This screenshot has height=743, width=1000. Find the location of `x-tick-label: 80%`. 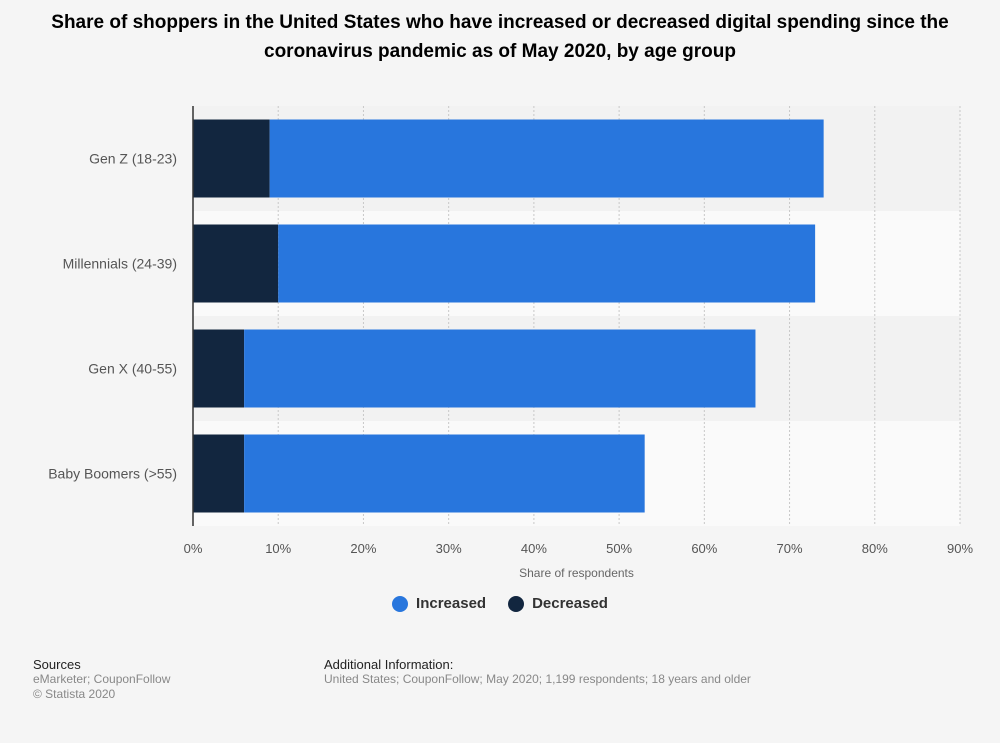

x-tick-label: 80% is located at coordinates (875, 548).